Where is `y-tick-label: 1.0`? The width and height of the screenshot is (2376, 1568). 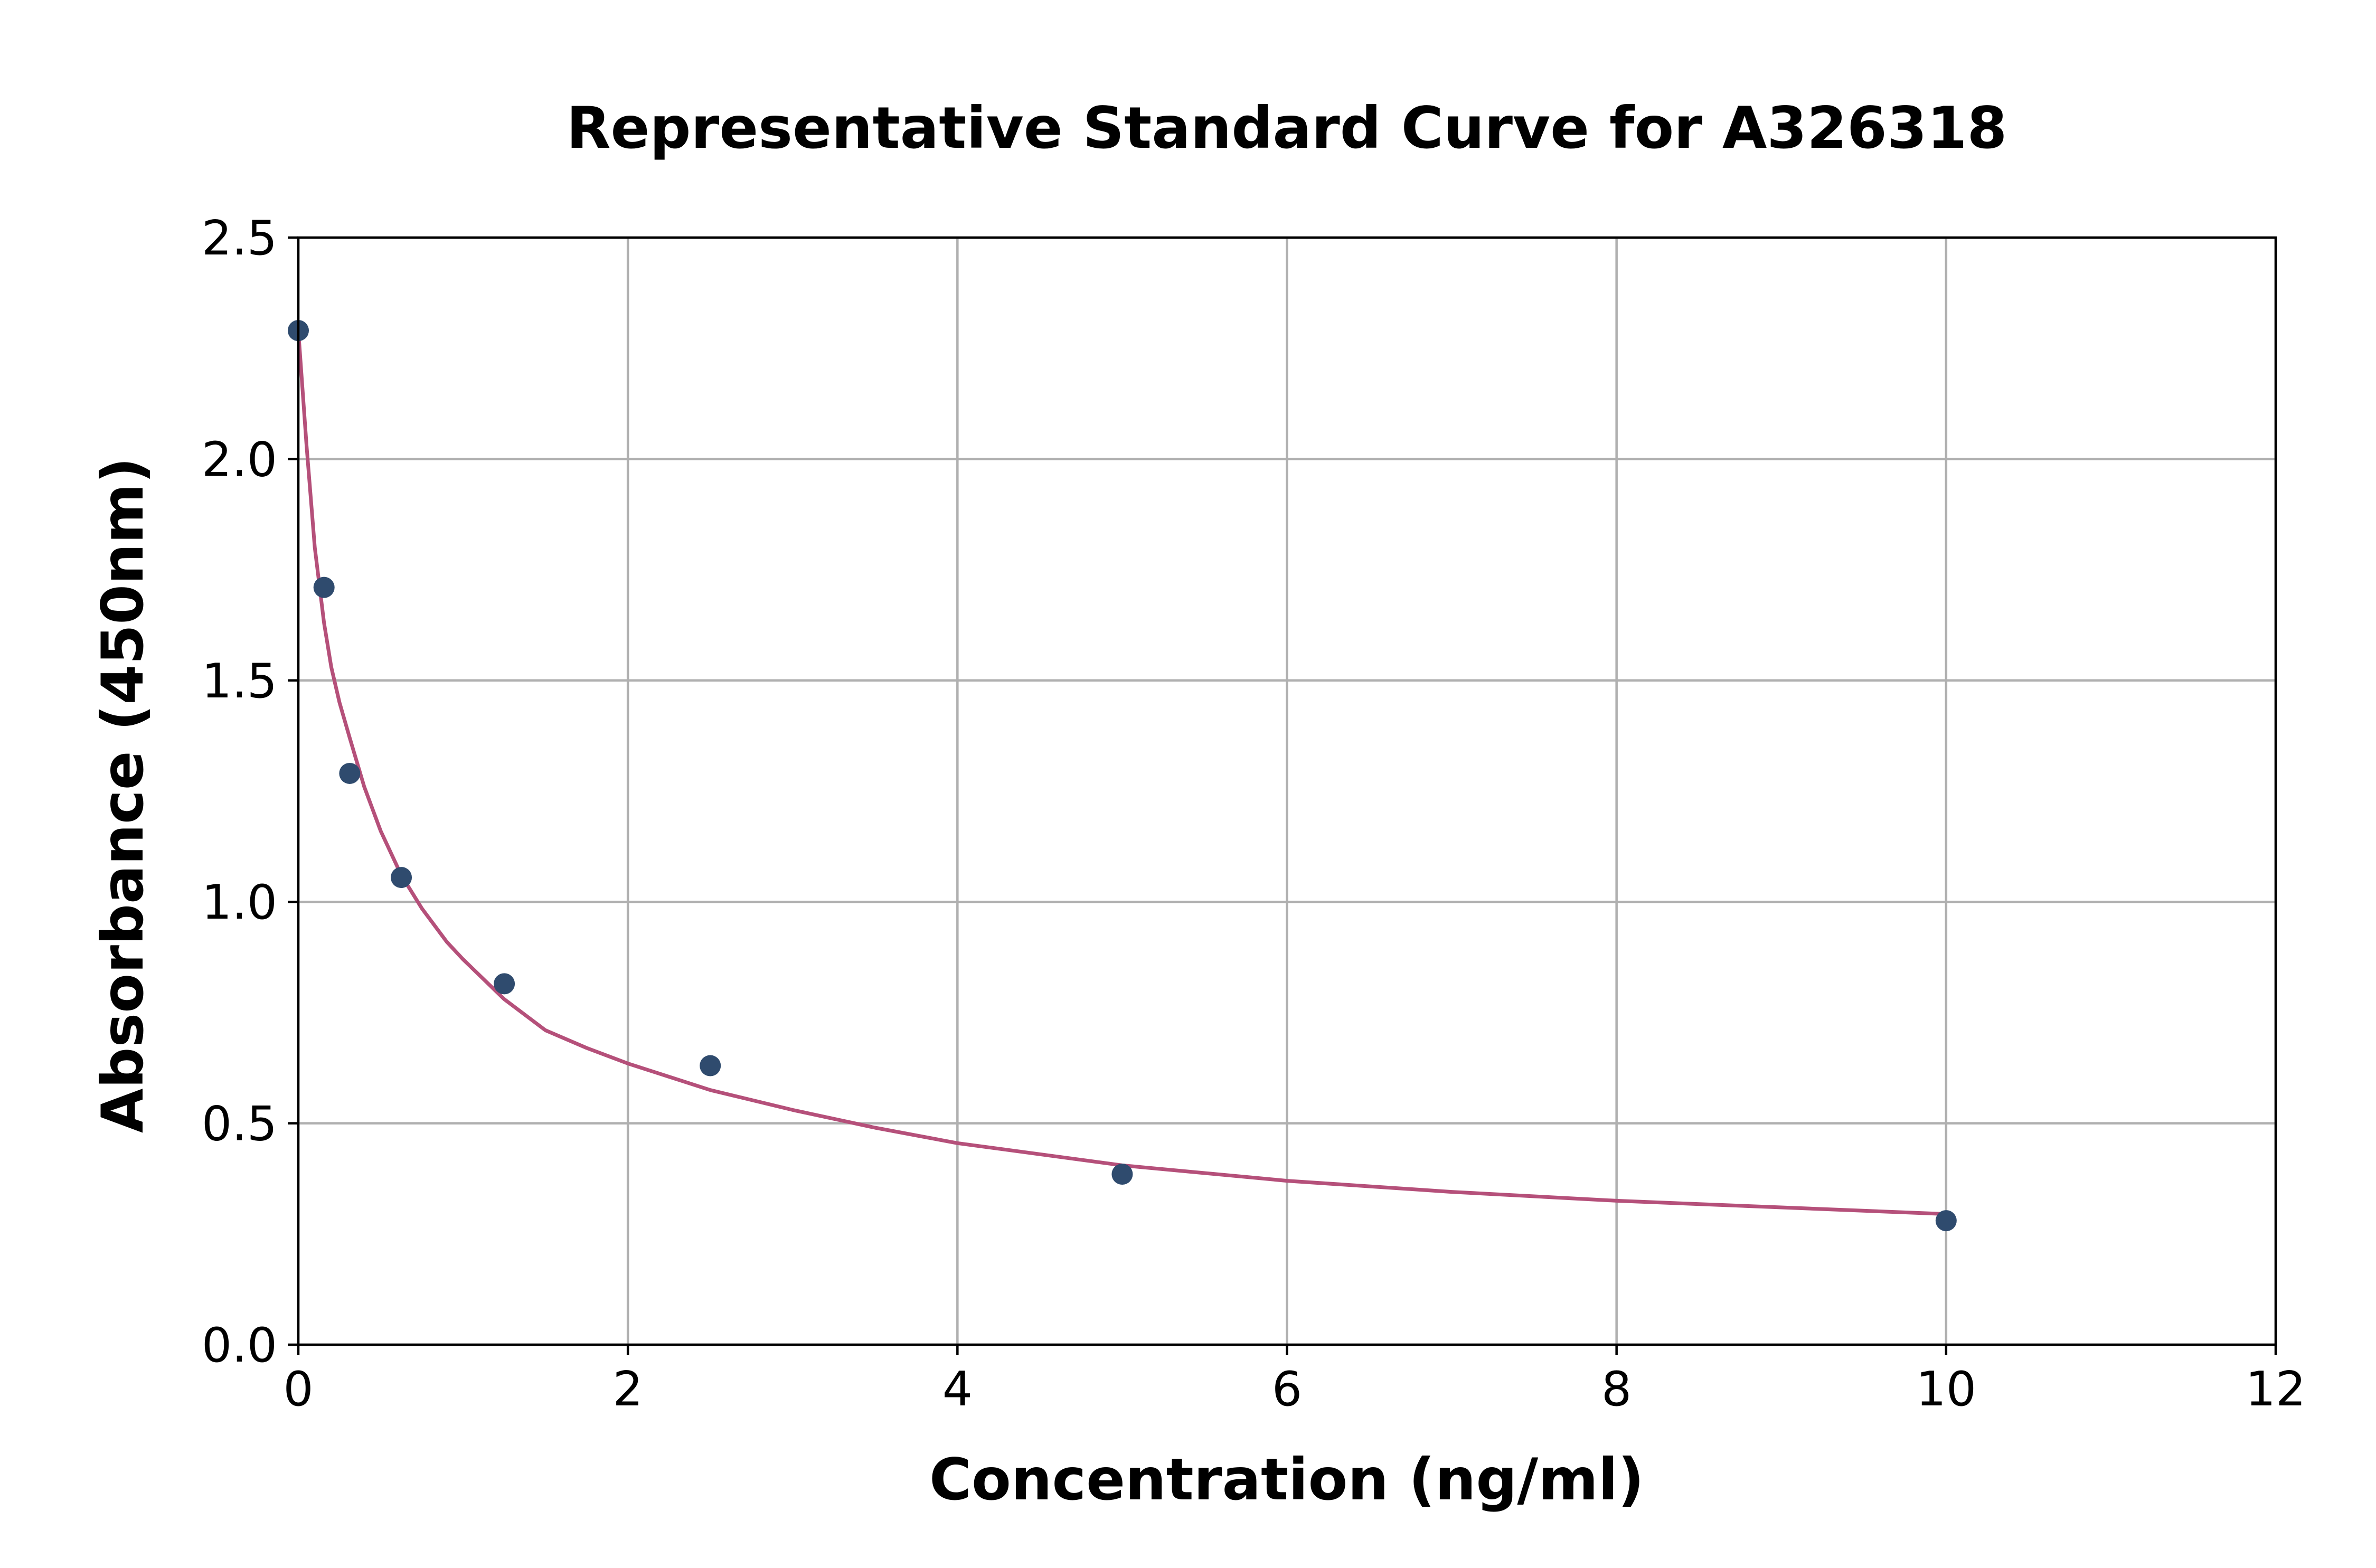
y-tick-label: 1.0 is located at coordinates (240, 902).